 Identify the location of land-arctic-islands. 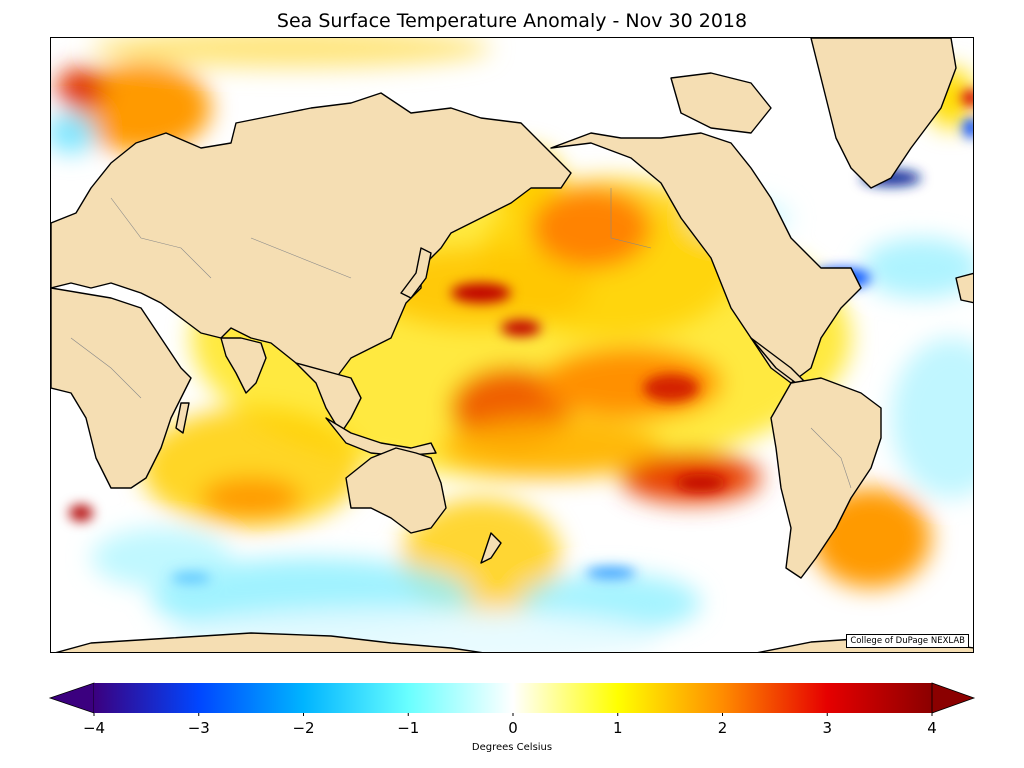
(721, 103).